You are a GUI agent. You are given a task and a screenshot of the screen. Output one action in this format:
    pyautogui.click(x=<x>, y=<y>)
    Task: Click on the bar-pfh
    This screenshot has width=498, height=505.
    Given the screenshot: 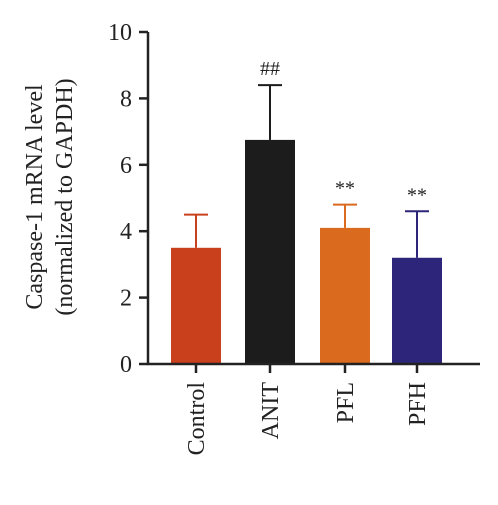 What is the action you would take?
    pyautogui.click(x=417, y=310)
    